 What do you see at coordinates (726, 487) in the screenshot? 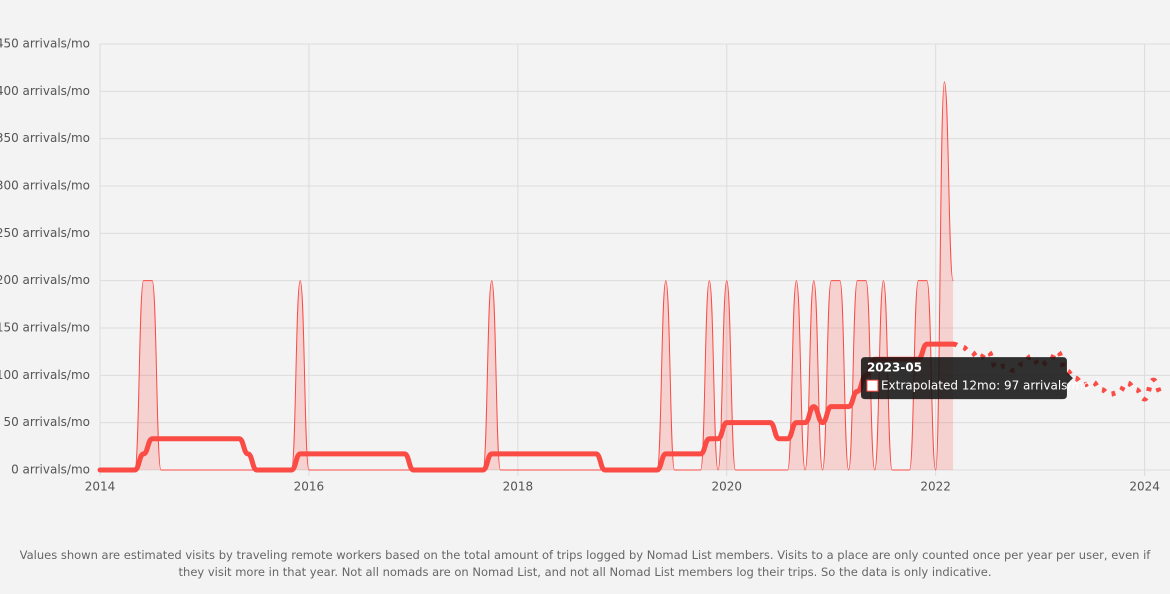
I see `x-tick-label: 2020` at bounding box center [726, 487].